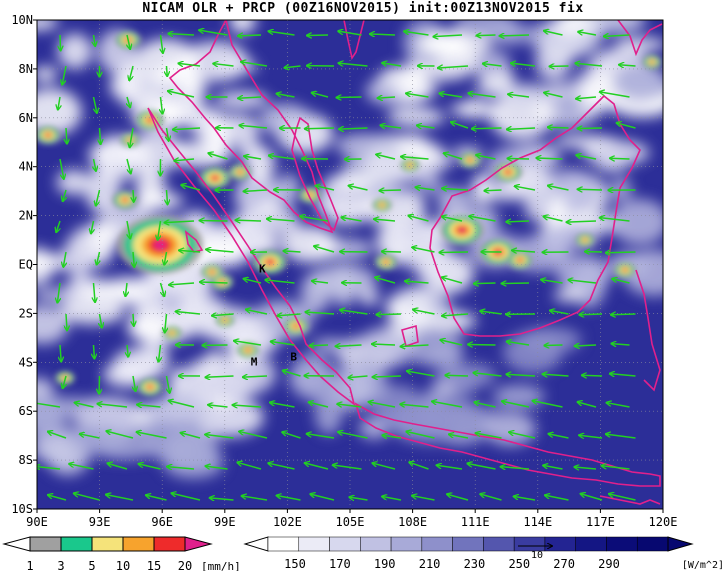  What do you see at coordinates (185, 565) in the screenshot?
I see `precip-colorbar-label: 20` at bounding box center [185, 565].